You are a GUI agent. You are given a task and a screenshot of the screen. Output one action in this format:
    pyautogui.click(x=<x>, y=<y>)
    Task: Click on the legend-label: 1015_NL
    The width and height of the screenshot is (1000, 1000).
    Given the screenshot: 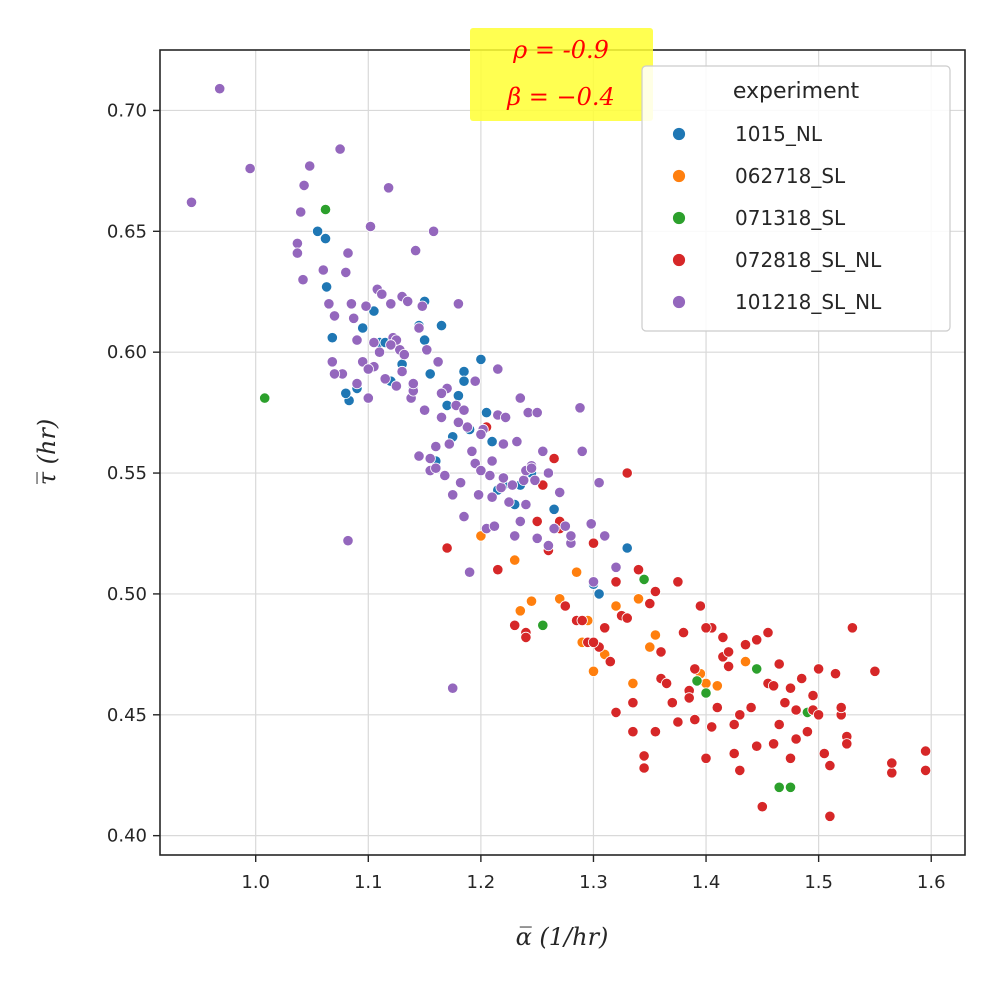 What is the action you would take?
    pyautogui.click(x=779, y=134)
    